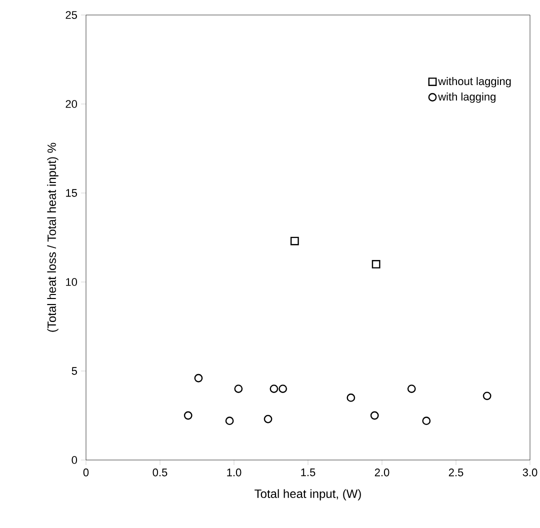  I want to click on y-tick-label: 20, so click(72, 104).